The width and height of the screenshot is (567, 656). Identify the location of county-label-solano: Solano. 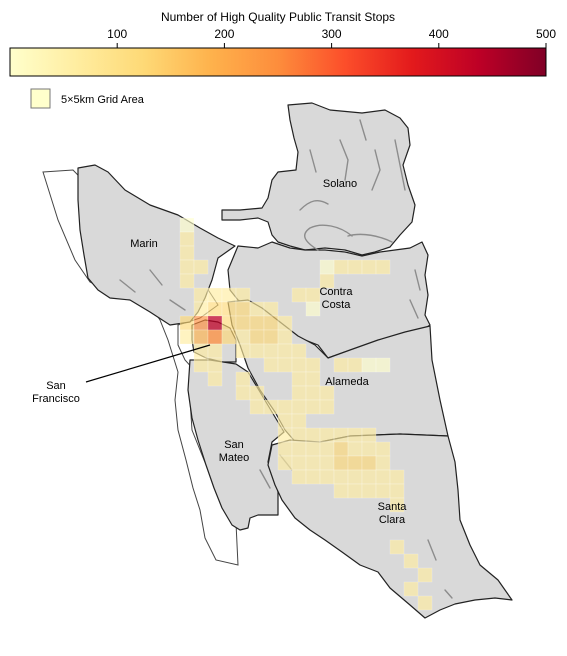
(340, 184).